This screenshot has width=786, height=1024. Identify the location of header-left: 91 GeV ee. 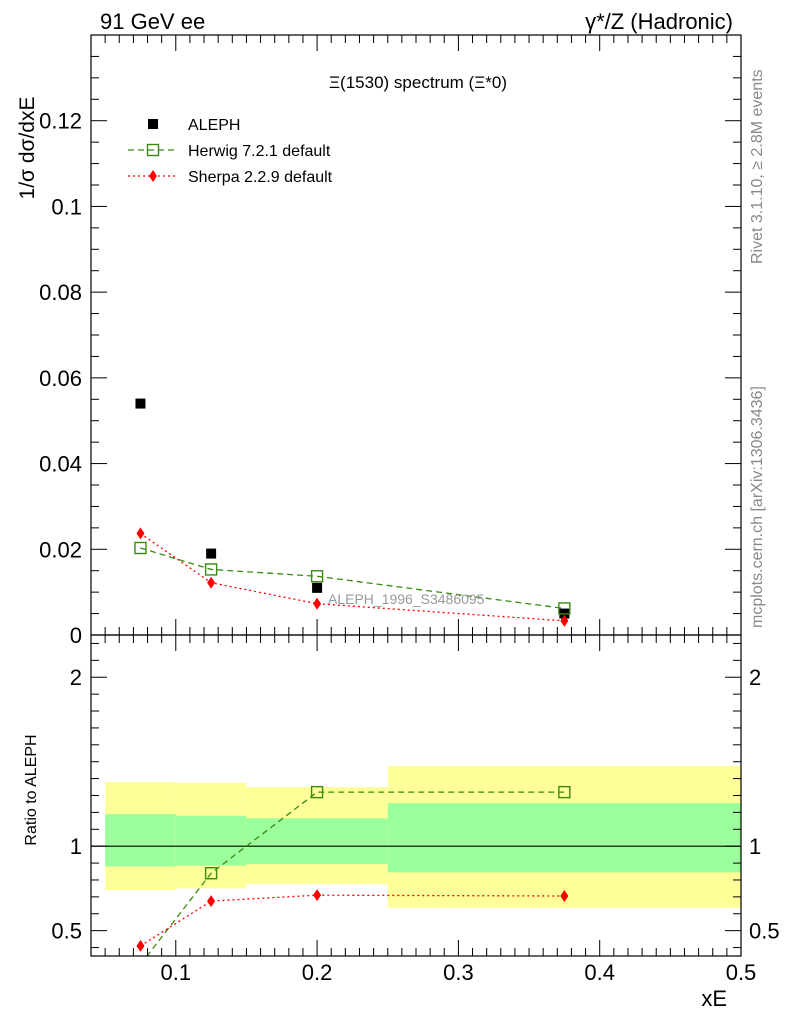
(152, 21).